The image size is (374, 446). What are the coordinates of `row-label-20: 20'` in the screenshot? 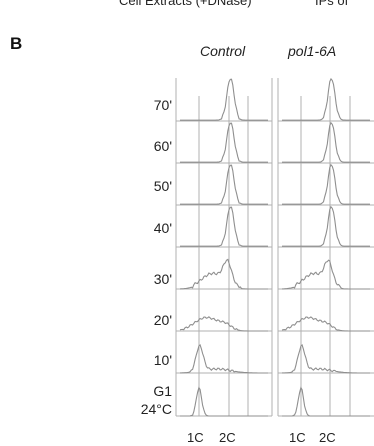 It's located at (162, 320).